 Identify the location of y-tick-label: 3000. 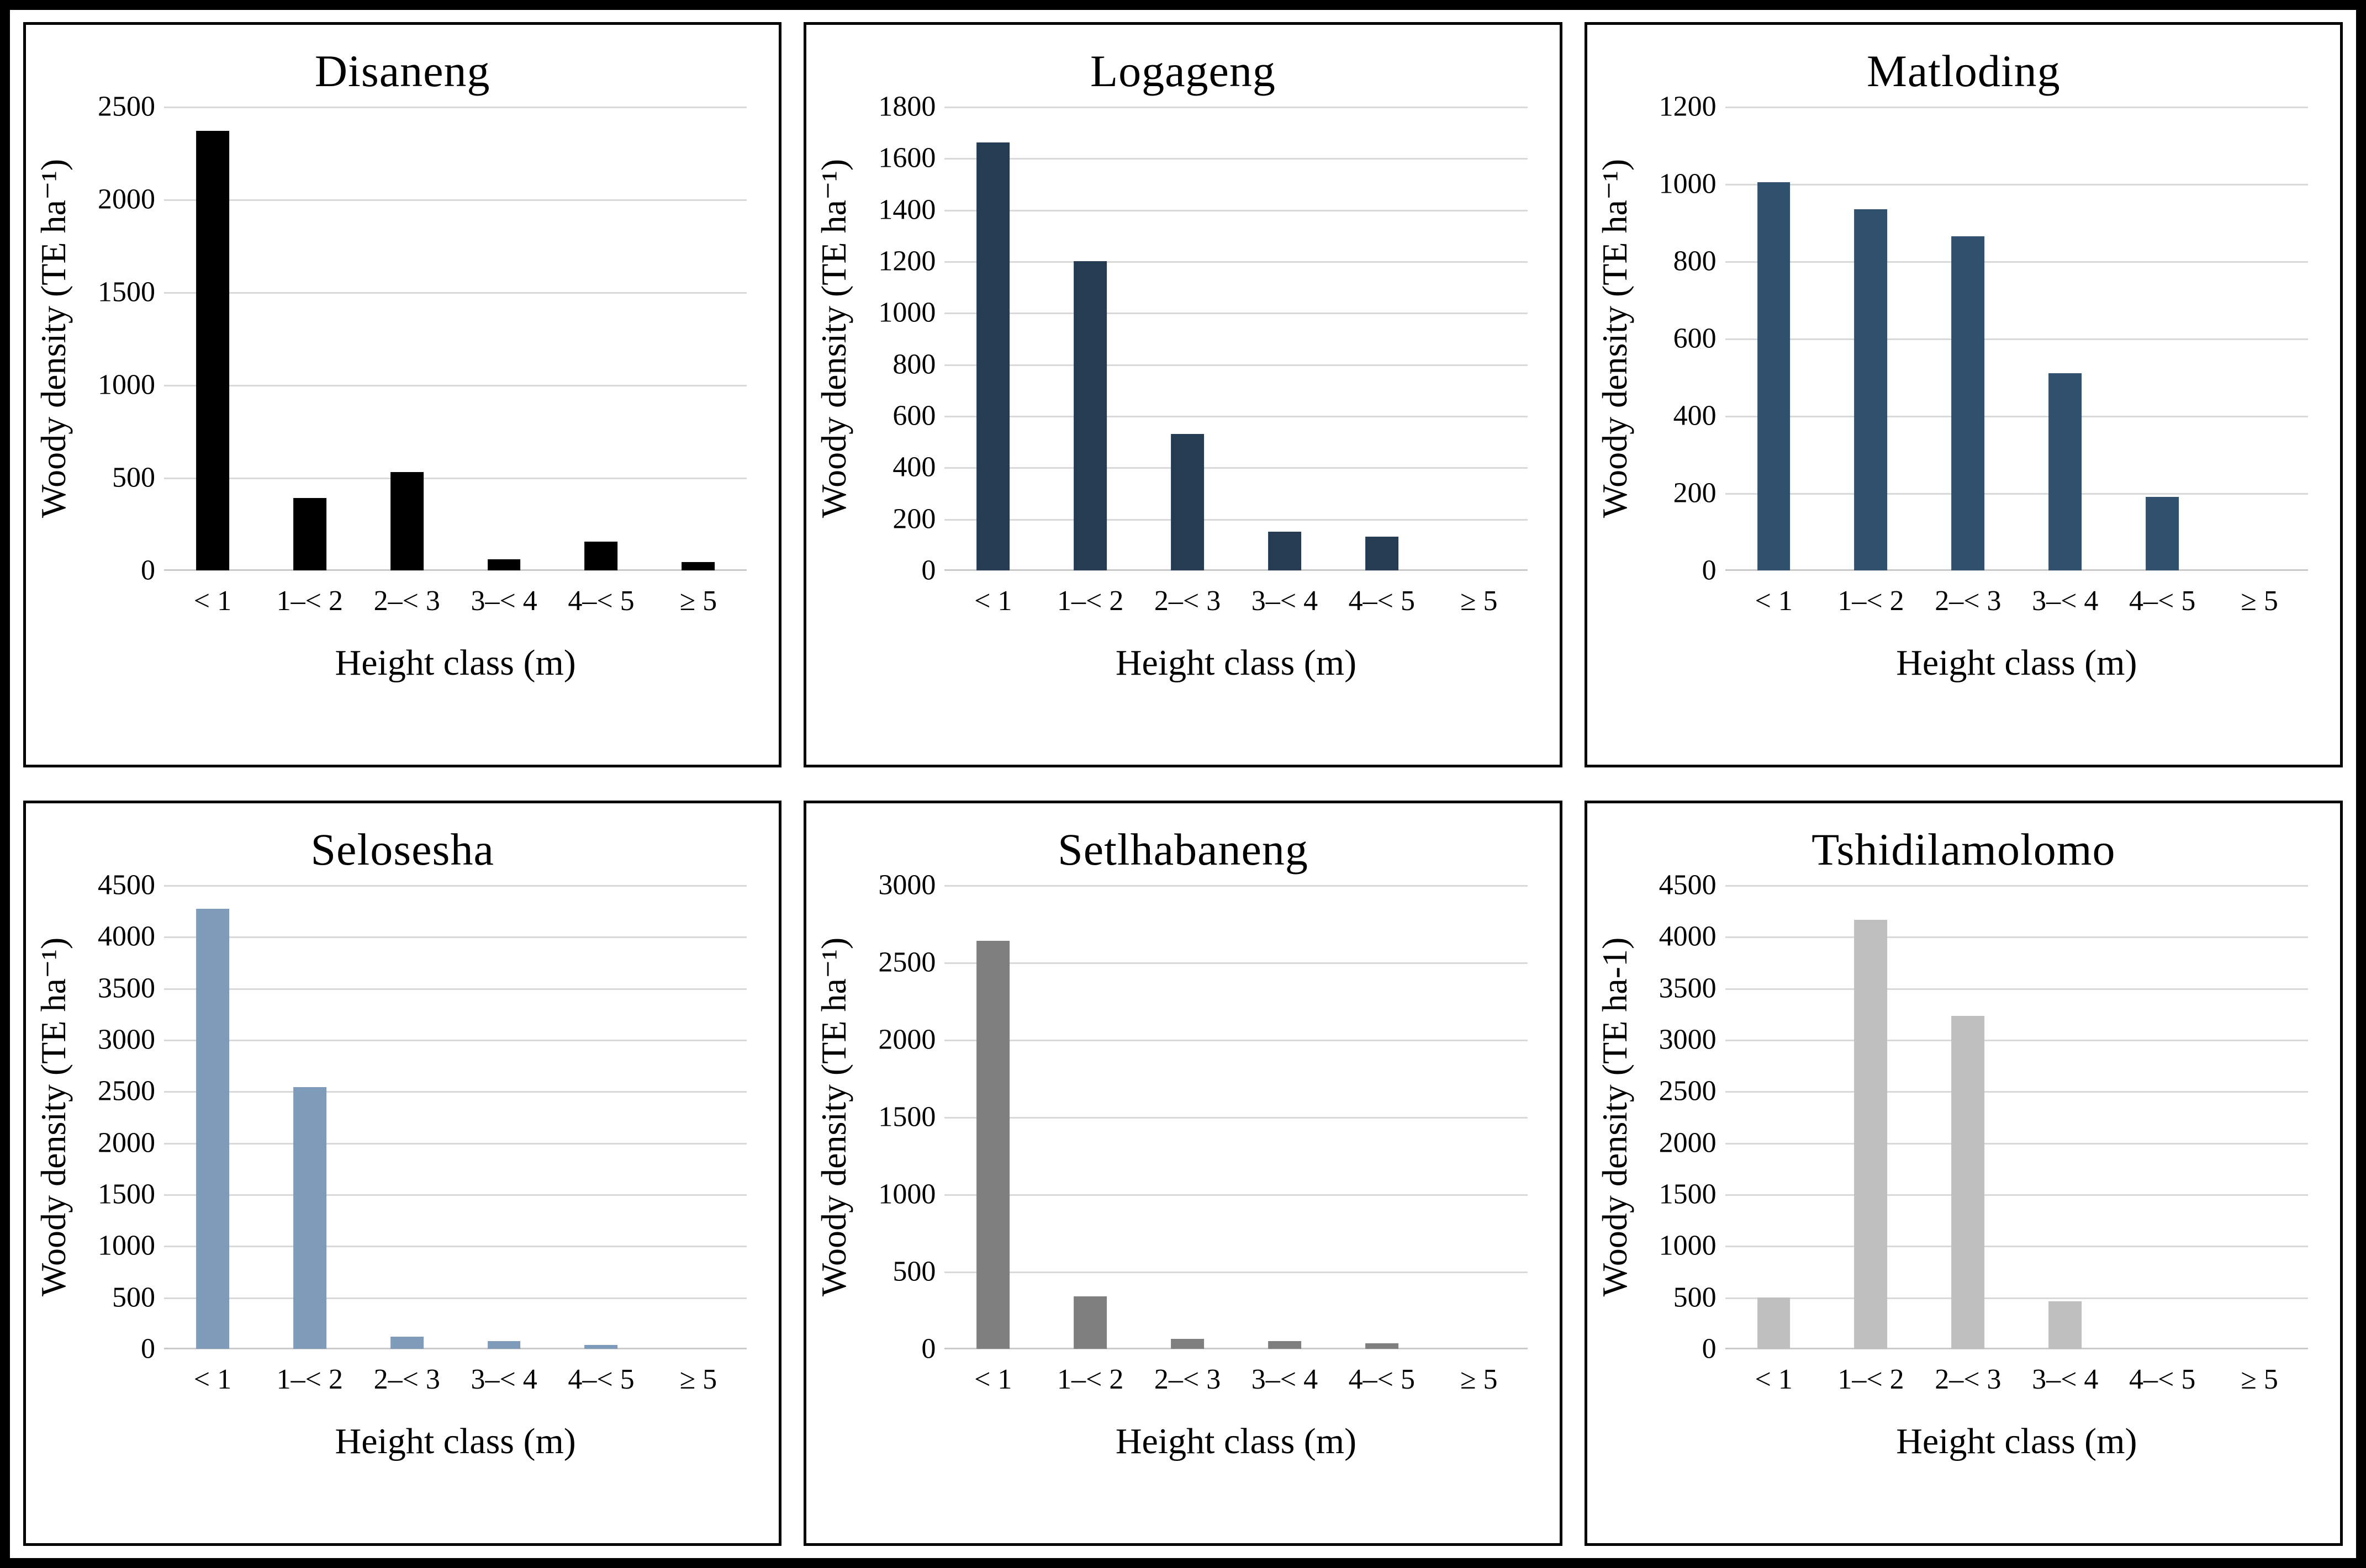
(1688, 1040).